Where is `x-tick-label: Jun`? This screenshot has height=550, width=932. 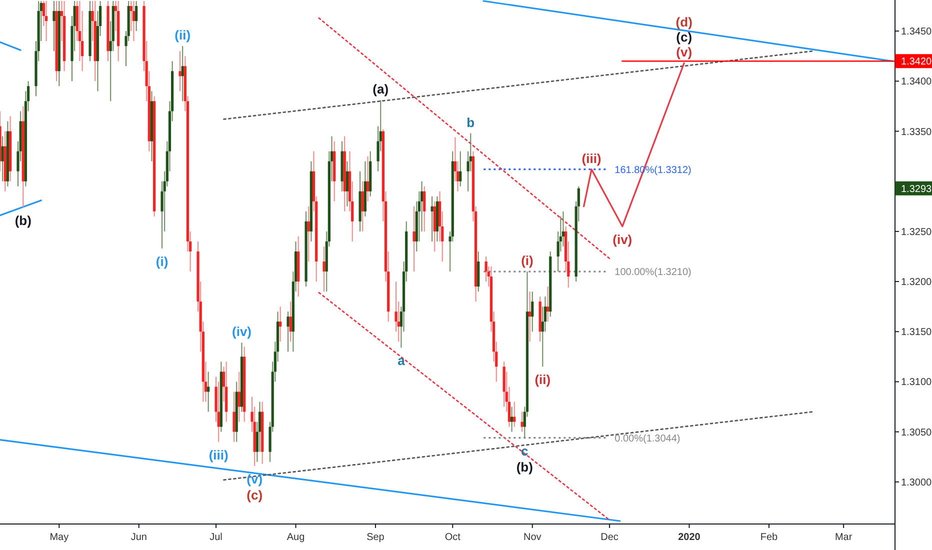
x-tick-label: Jun is located at coordinates (138, 537).